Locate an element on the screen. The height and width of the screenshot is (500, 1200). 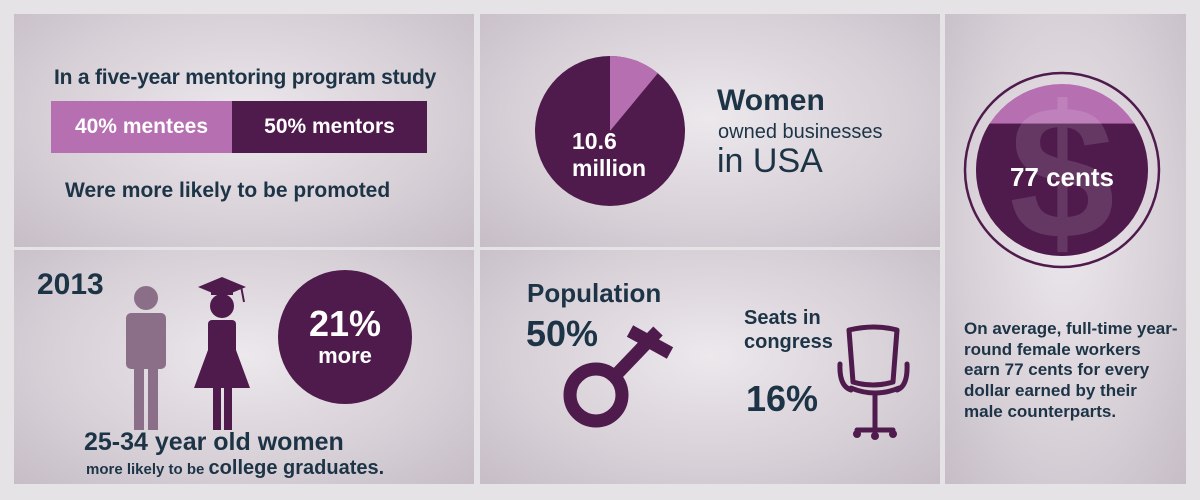
pie-label-value: 10.6 is located at coordinates (594, 141).